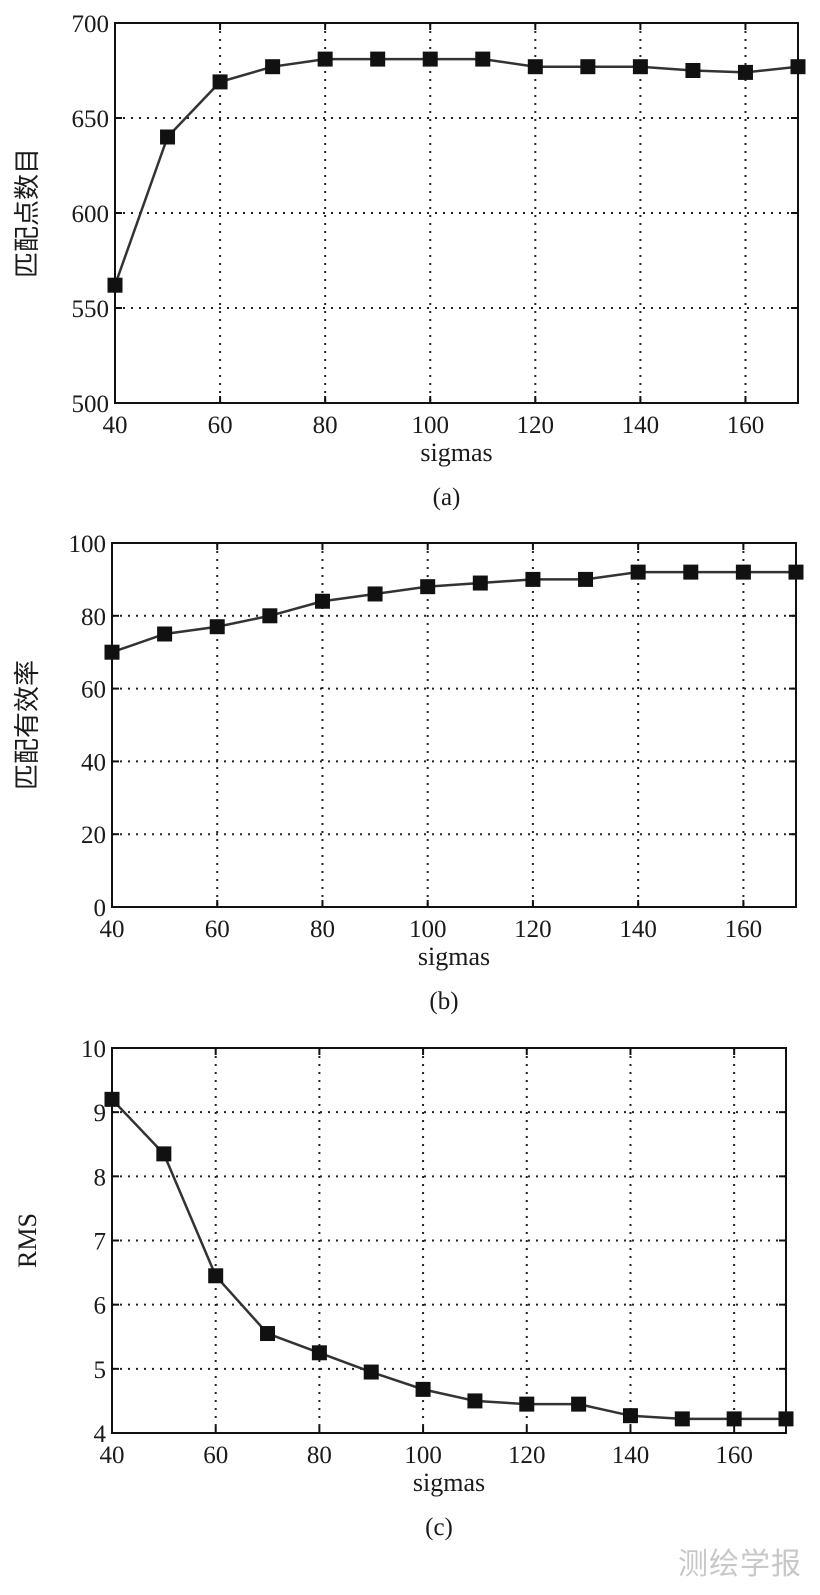  I want to click on panel-caption: (b), so click(443, 1001).